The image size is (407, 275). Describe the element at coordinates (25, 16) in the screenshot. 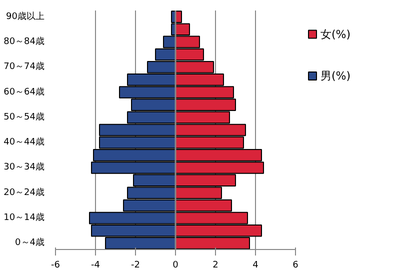

I see `y-tick-label: 90歳以上` at that location.